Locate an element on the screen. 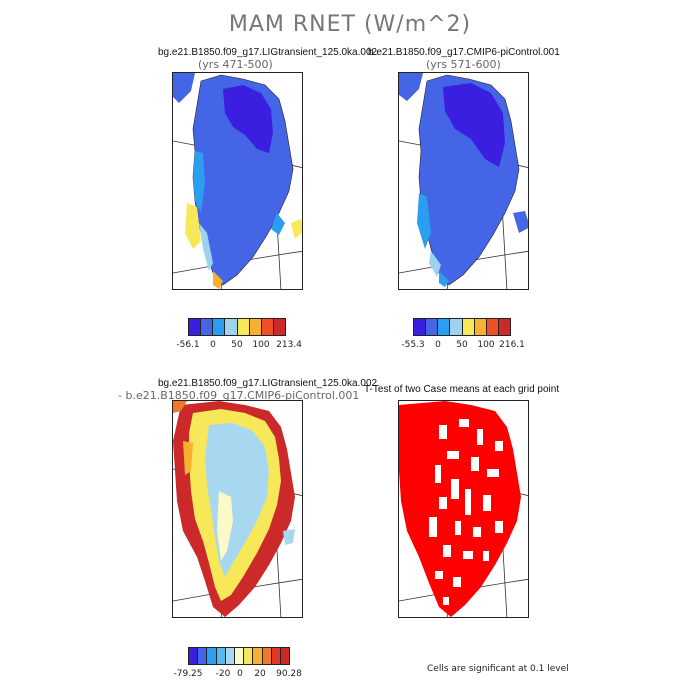 The height and width of the screenshot is (700, 700). case2-map is located at coordinates (463, 181).